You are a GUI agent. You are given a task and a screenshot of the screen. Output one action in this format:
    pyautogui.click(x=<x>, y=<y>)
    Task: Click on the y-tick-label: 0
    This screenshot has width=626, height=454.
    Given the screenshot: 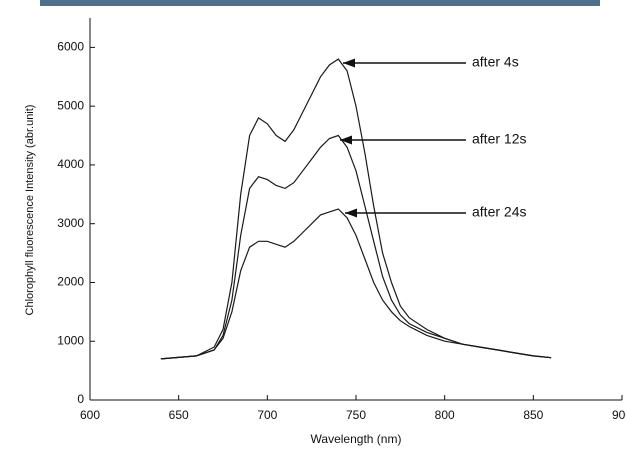 What is the action you would take?
    pyautogui.click(x=80, y=399)
    